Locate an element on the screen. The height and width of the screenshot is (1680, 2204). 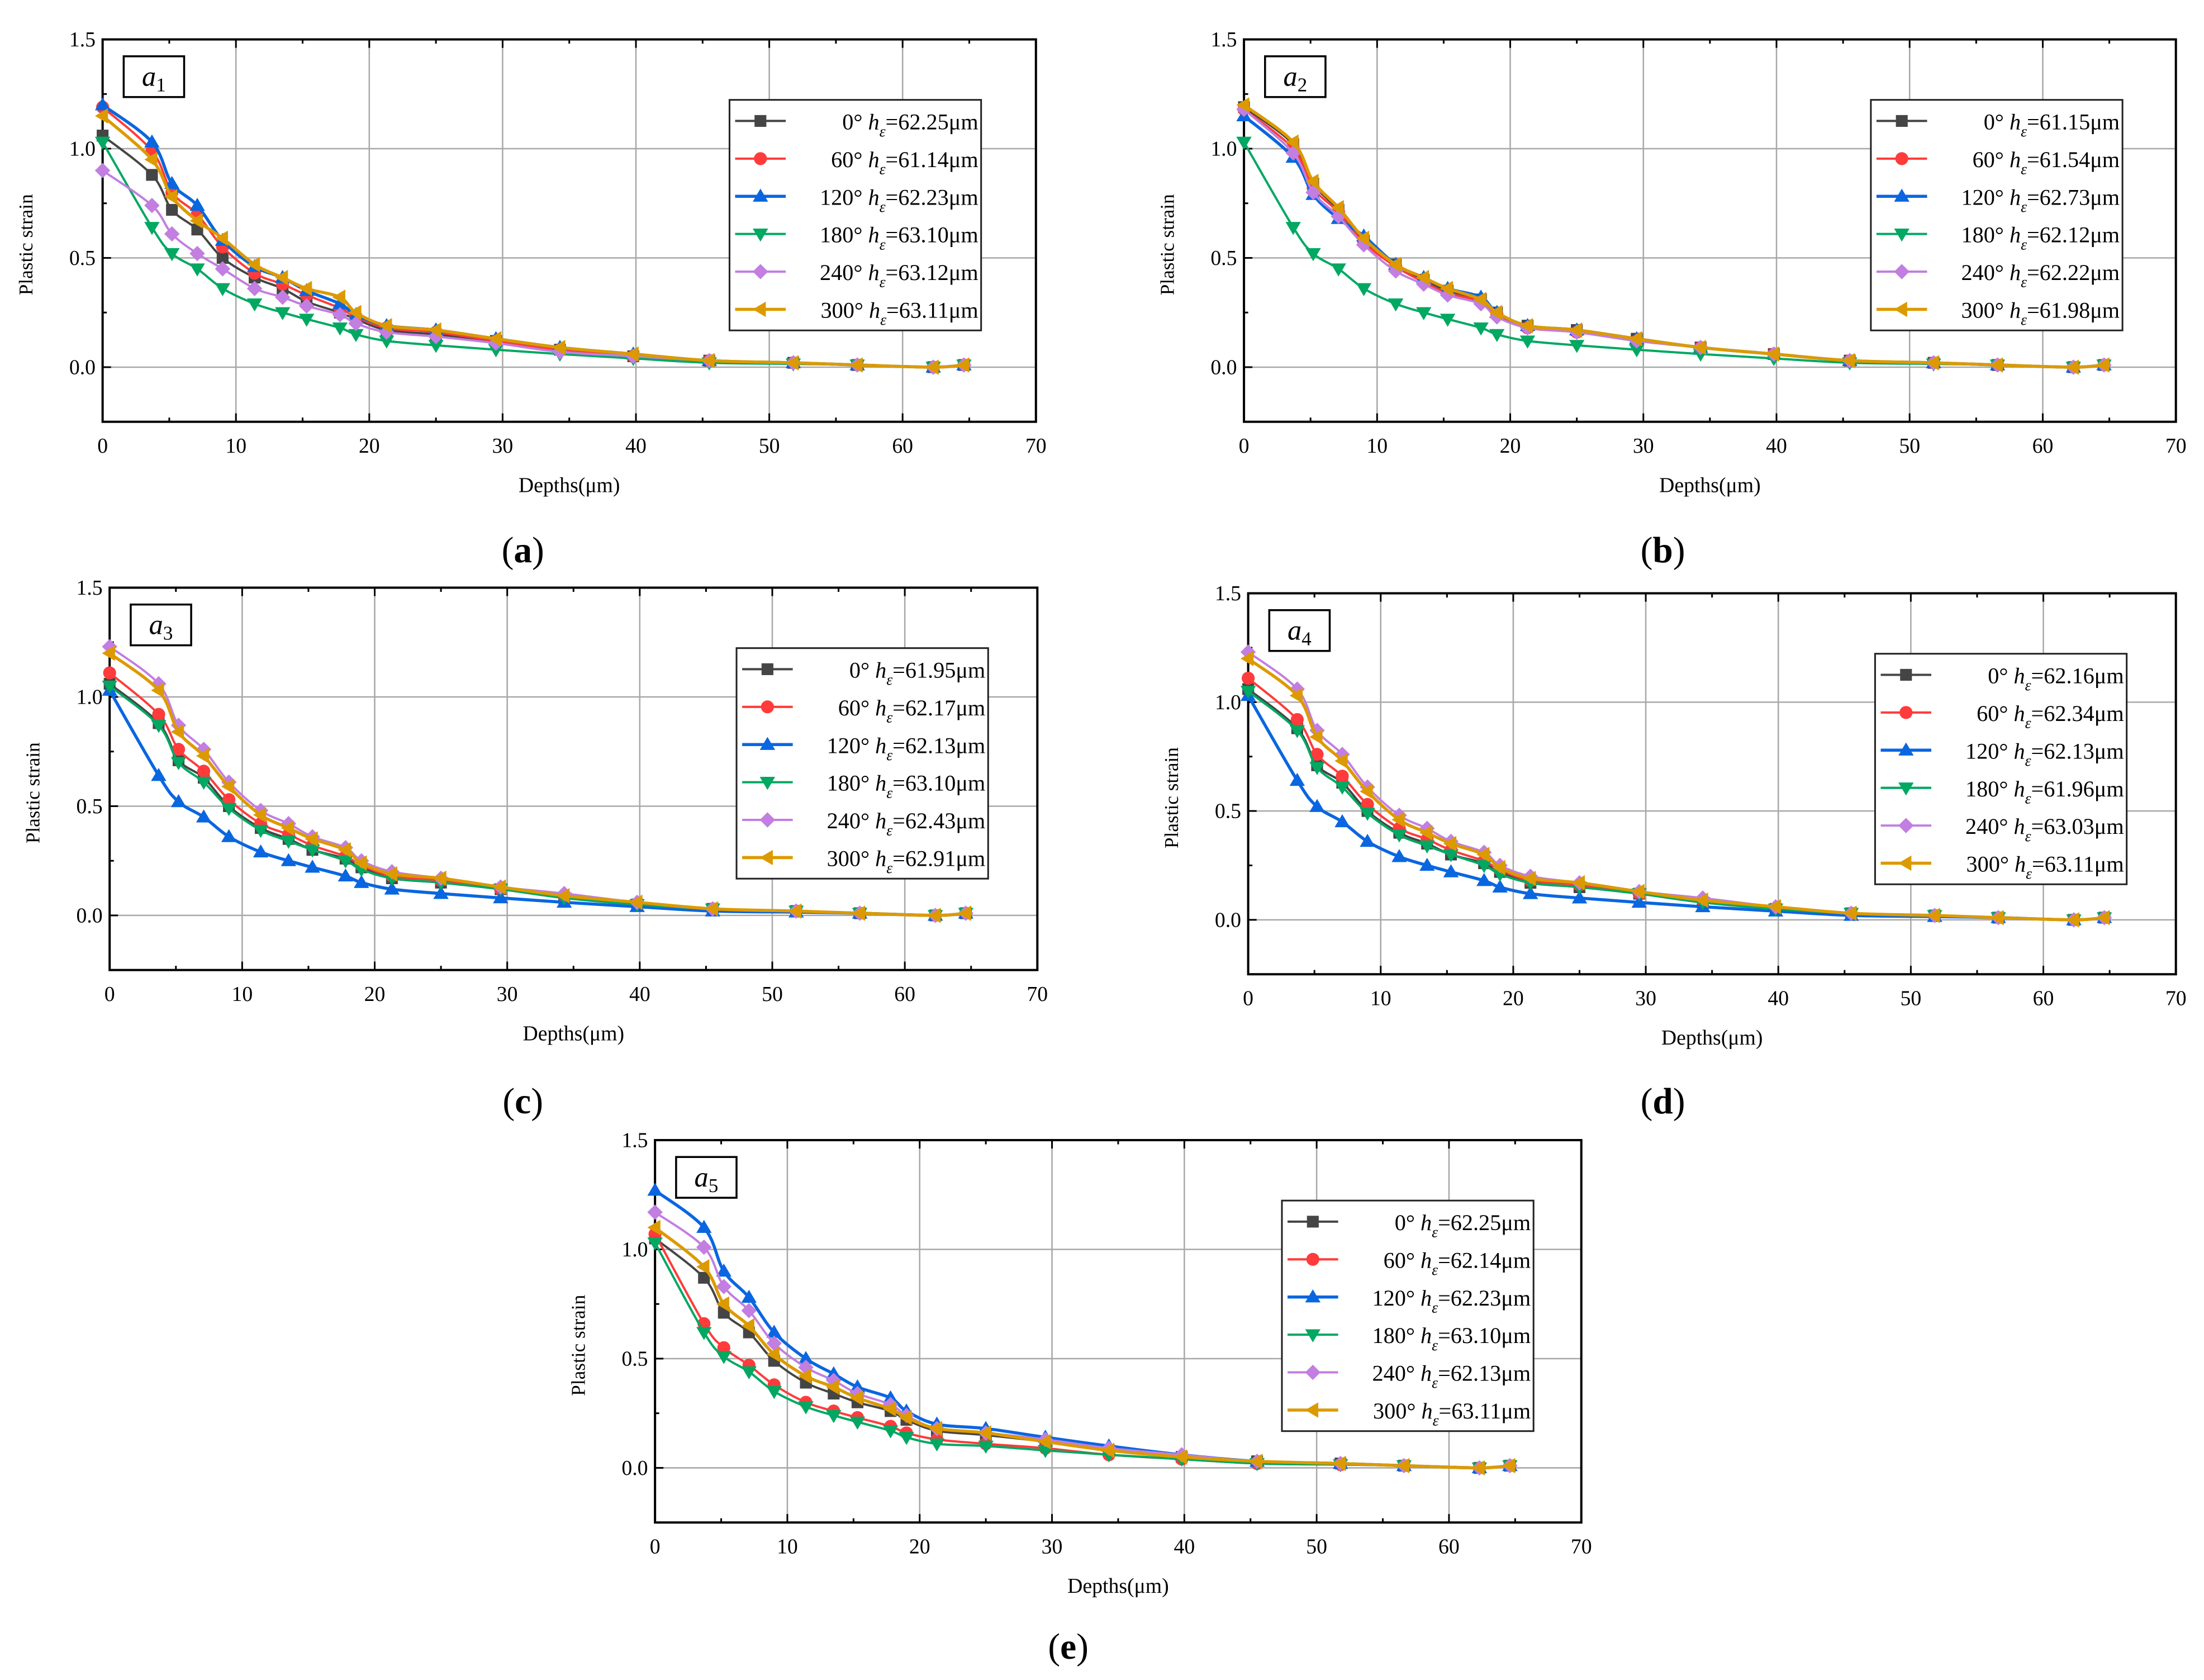
legend-item: 300° hε=63.11μm is located at coordinates (2002, 867).